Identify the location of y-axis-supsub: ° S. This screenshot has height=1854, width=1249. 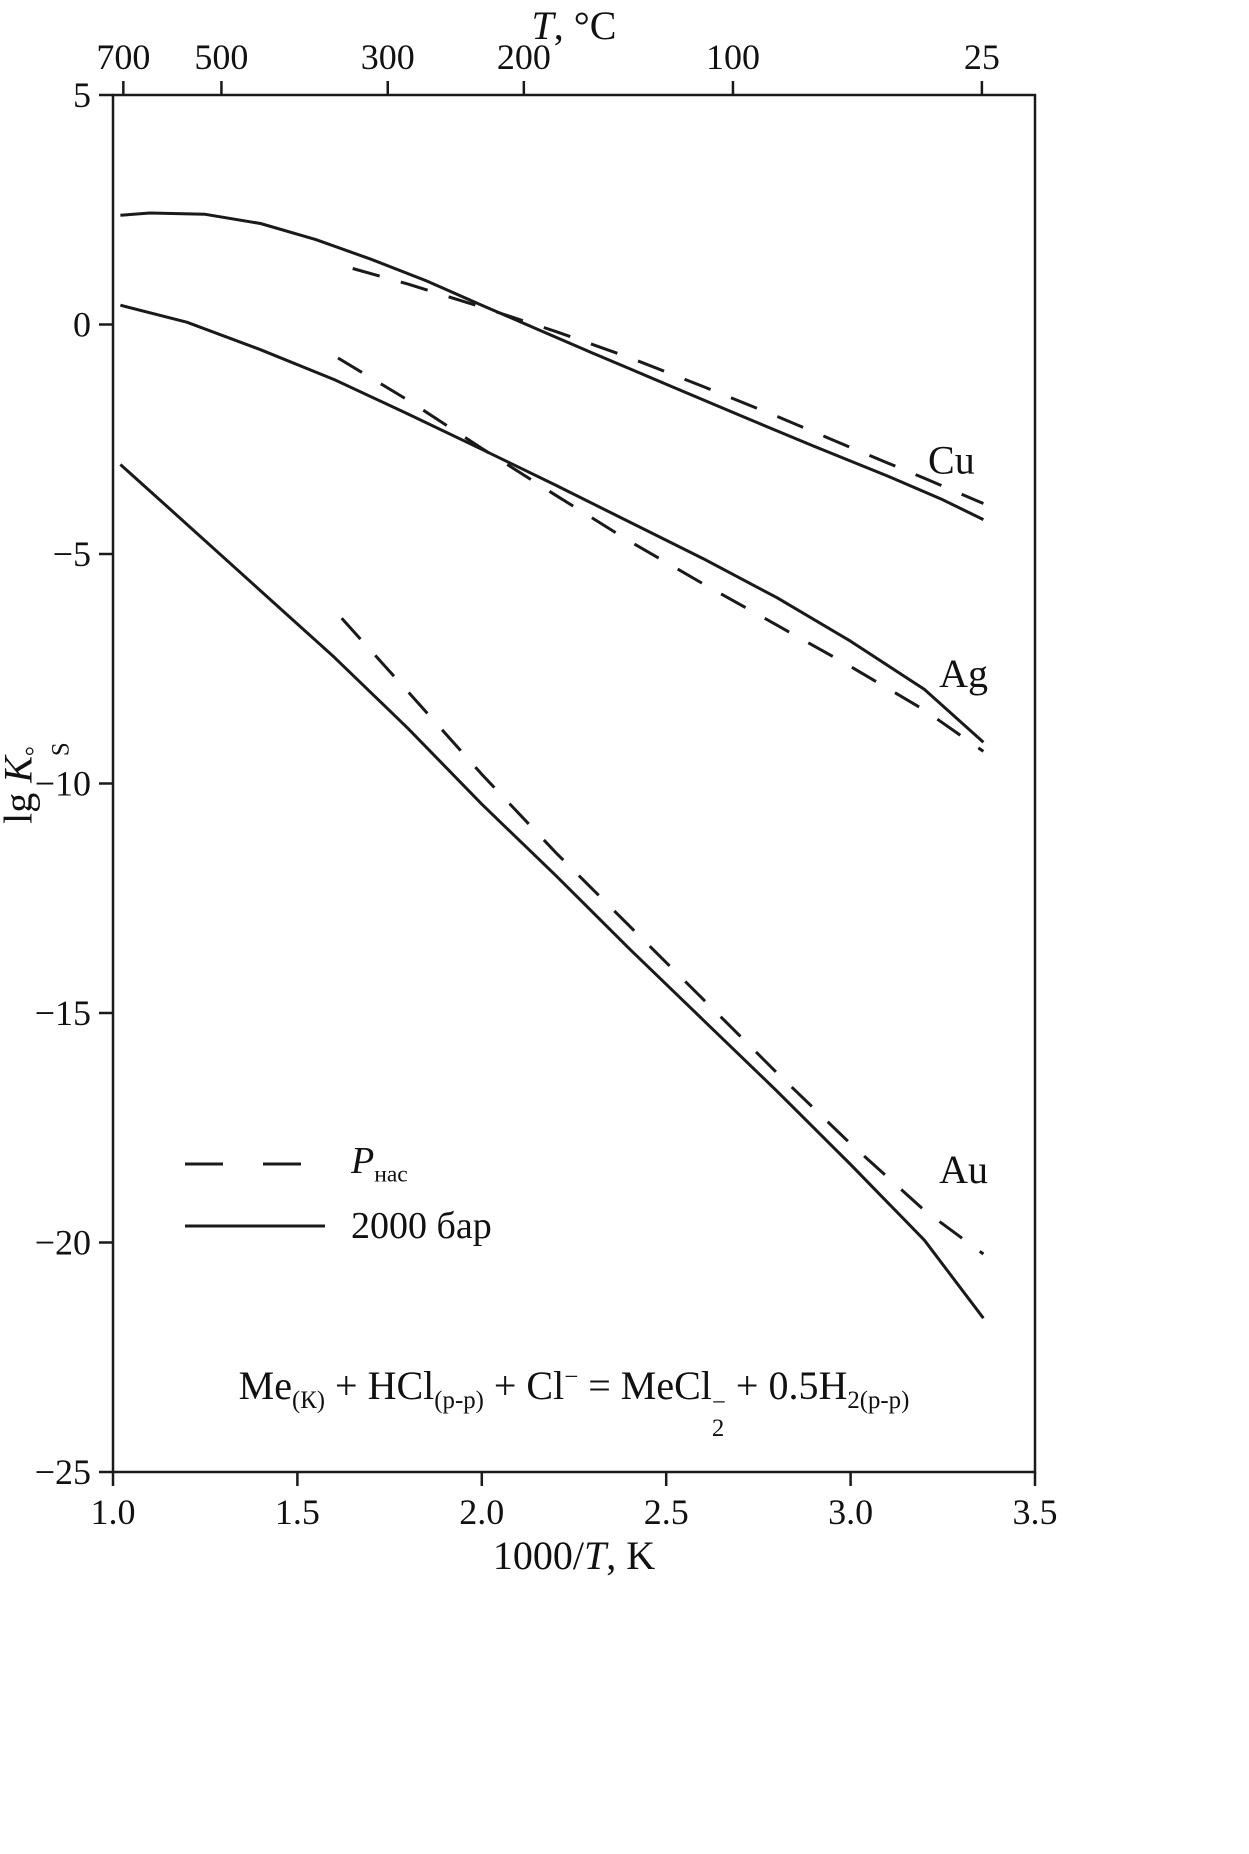
(49, 749).